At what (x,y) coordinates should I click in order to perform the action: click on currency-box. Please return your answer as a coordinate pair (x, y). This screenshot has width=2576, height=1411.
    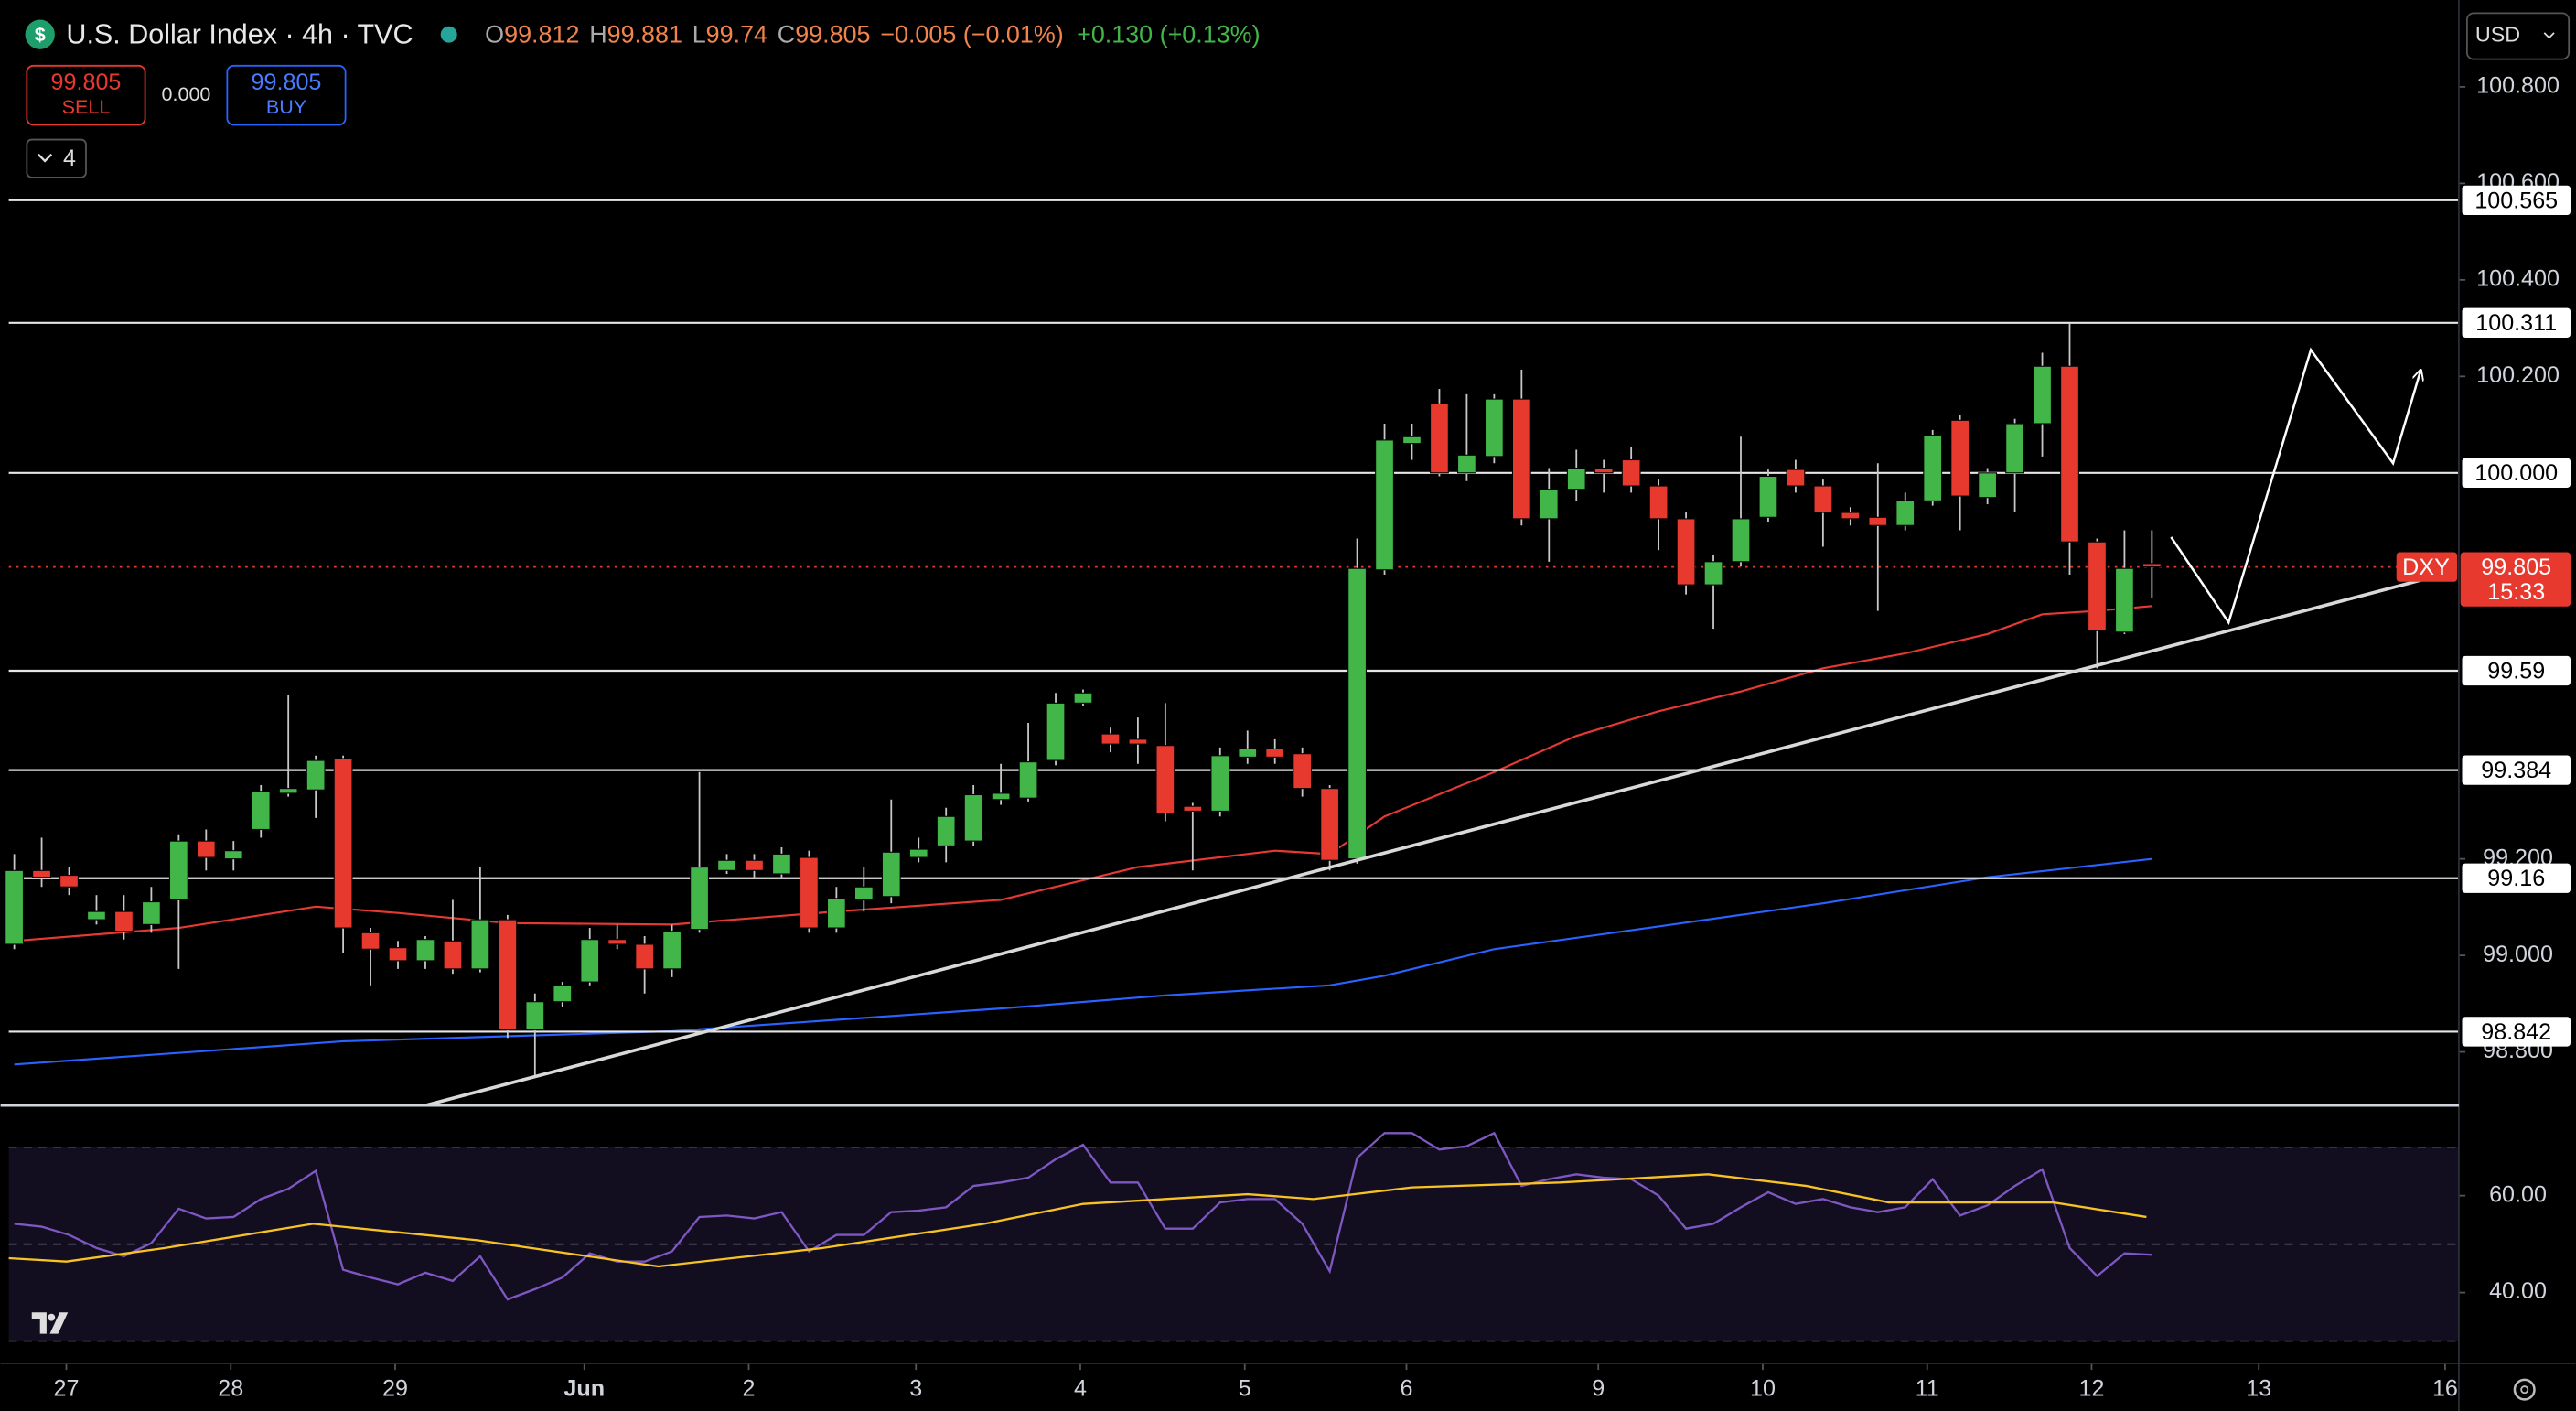
    Looking at the image, I should click on (2518, 36).